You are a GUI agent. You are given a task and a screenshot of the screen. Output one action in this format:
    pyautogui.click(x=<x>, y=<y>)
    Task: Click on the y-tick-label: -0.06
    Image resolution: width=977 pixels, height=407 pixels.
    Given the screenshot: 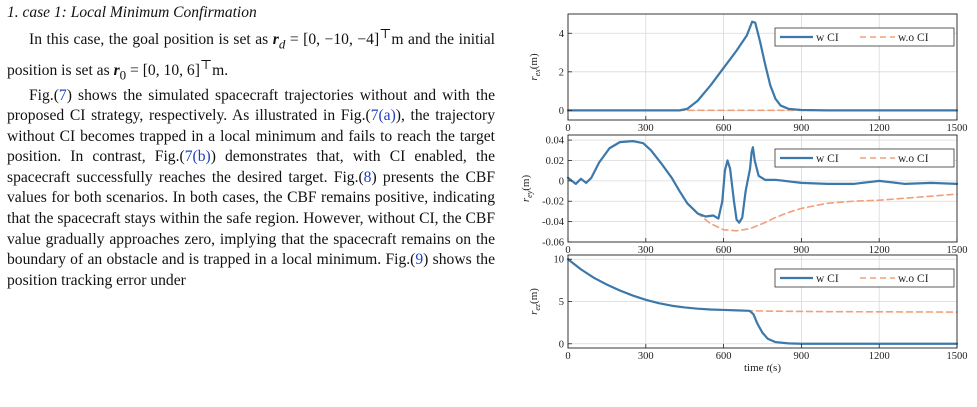 What is the action you would take?
    pyautogui.click(x=553, y=243)
    